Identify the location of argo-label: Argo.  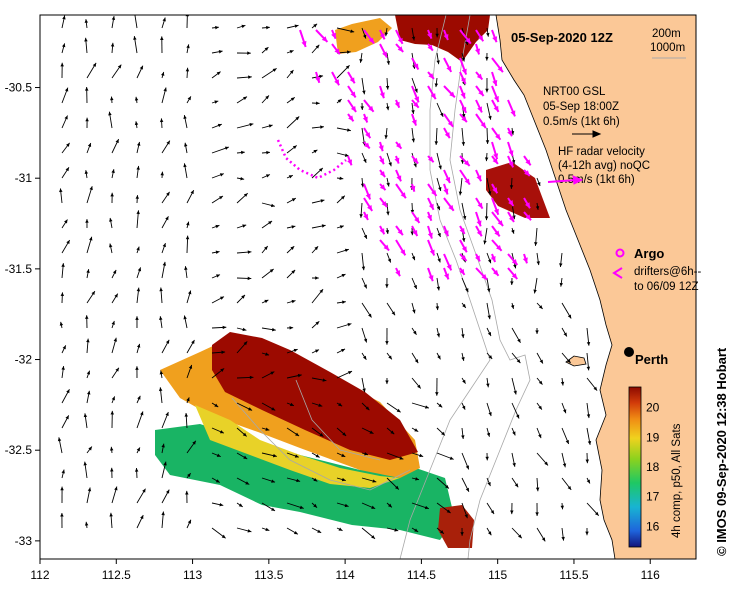
(649, 253).